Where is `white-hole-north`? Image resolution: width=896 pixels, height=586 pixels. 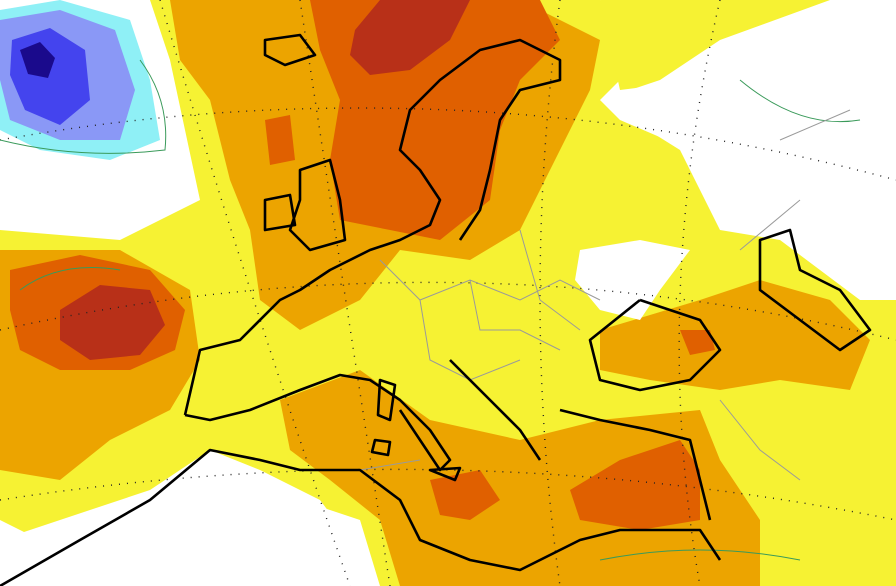 white-hole-north is located at coordinates (748, 125).